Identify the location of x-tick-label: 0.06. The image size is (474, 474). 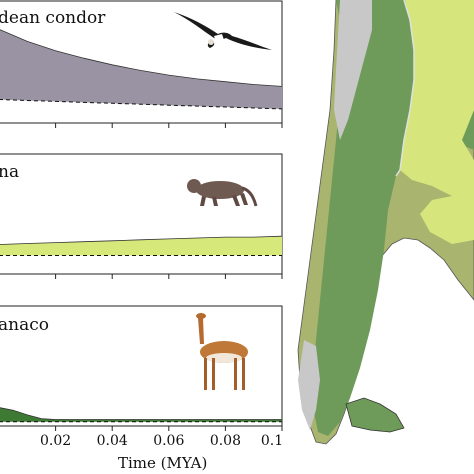
(168, 441).